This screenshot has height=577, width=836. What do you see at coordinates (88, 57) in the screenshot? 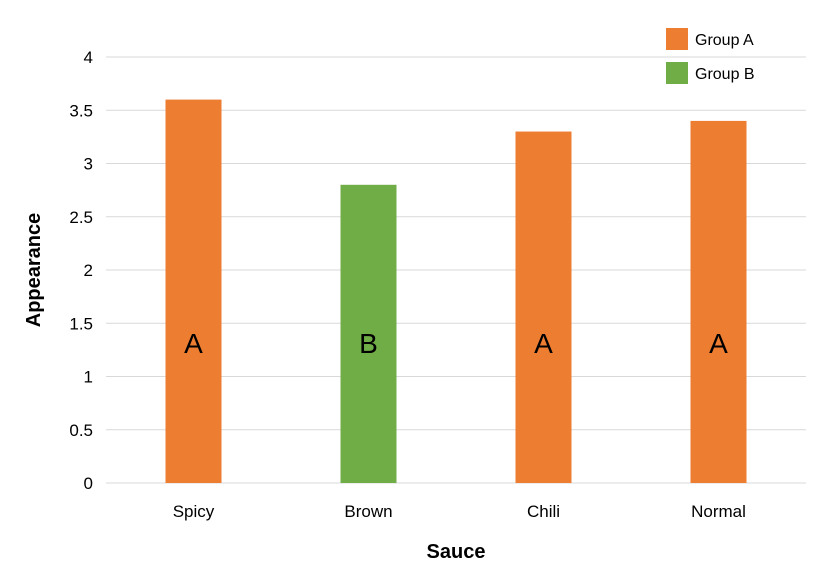
I see `y-tick-label: 4` at bounding box center [88, 57].